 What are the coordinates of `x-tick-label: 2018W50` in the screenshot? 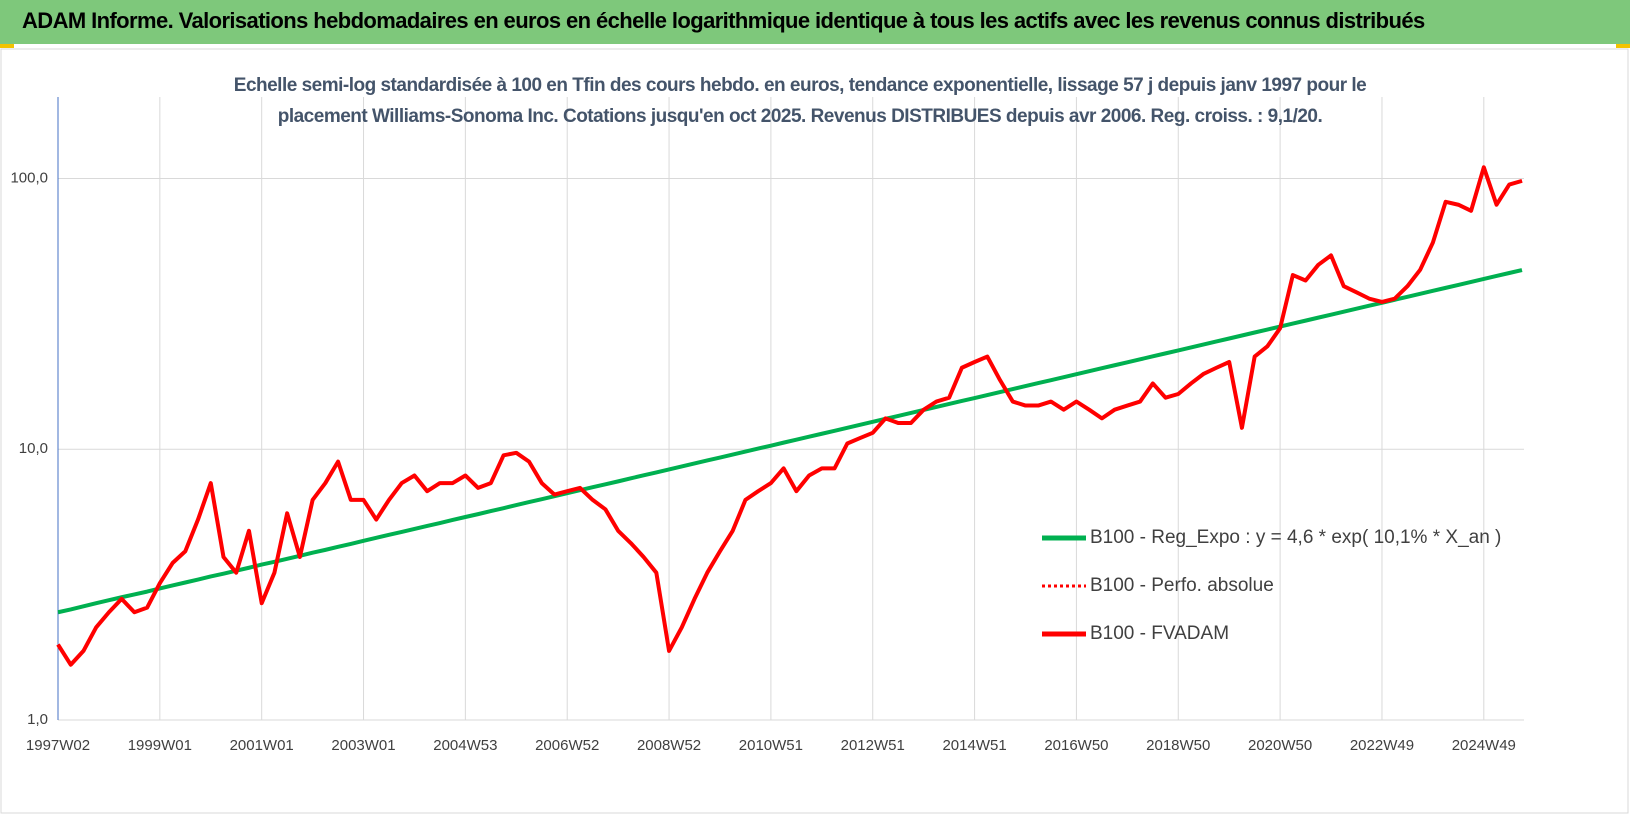 It's located at (1178, 745).